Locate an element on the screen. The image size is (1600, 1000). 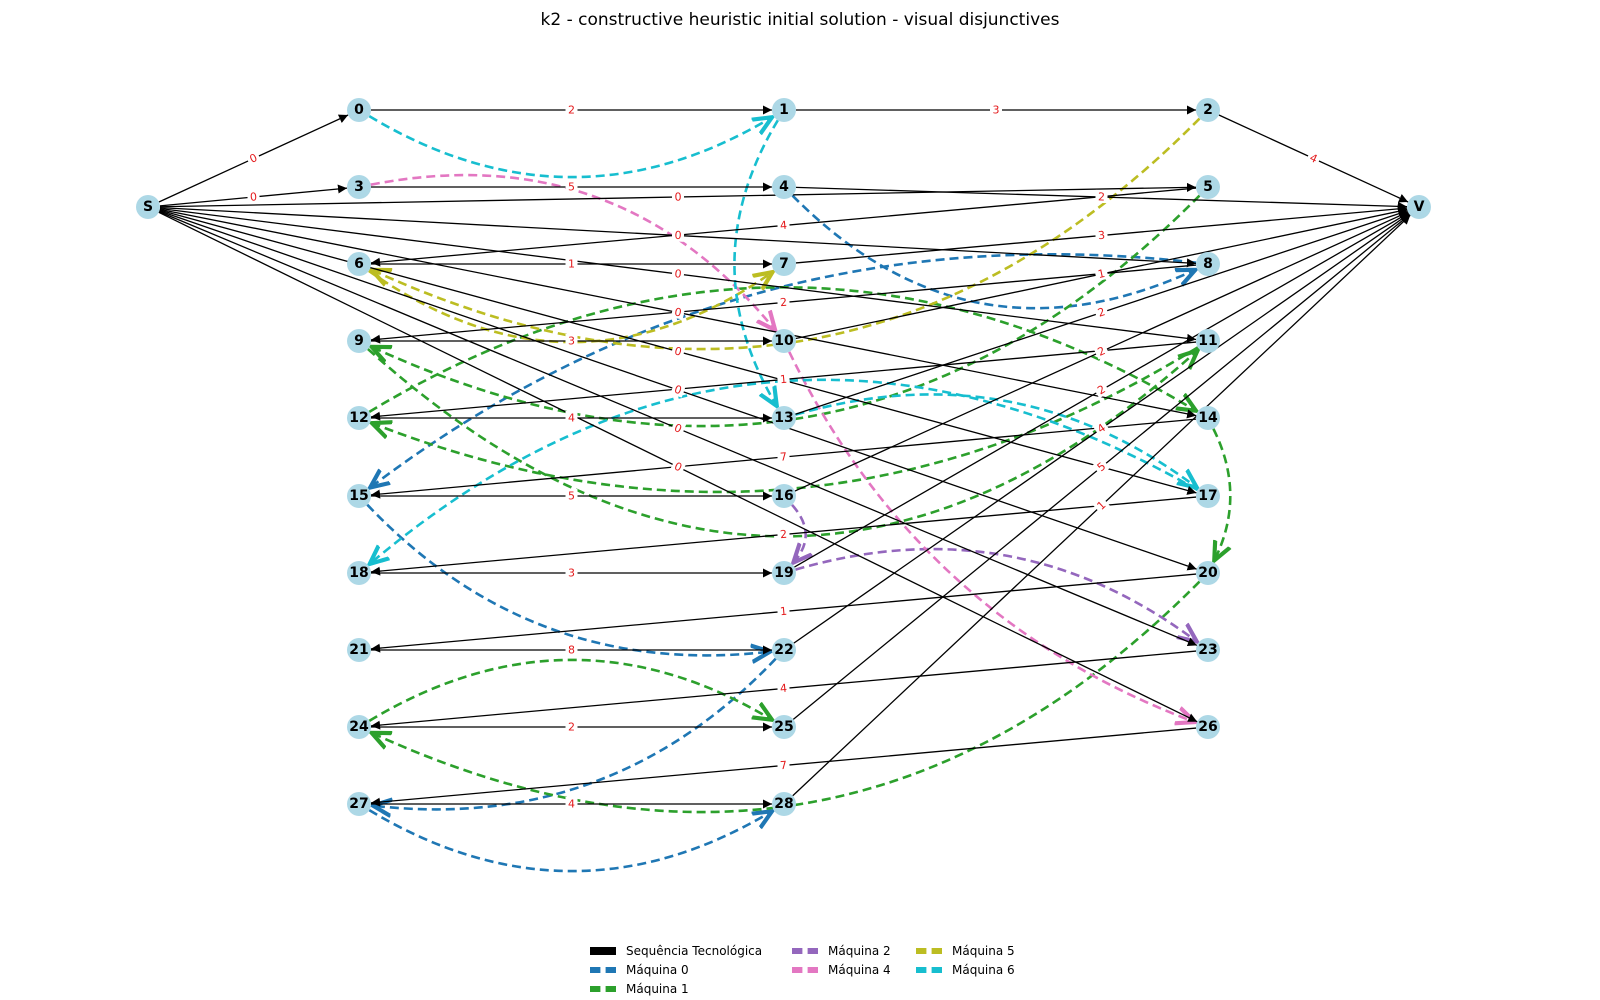
node-label: 10 is located at coordinates (784, 341).